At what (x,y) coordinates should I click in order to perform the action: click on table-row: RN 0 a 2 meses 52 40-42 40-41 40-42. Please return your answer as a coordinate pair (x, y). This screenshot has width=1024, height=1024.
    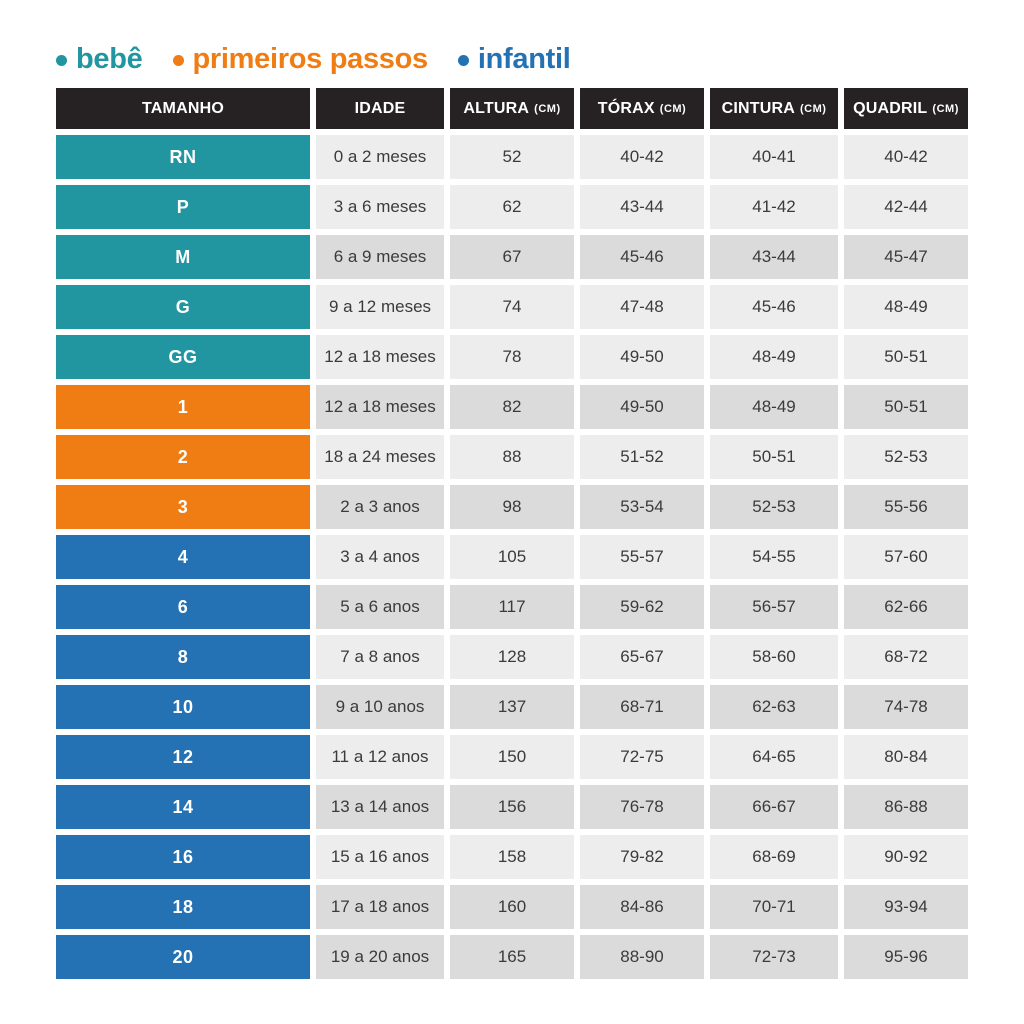
    Looking at the image, I should click on (512, 157).